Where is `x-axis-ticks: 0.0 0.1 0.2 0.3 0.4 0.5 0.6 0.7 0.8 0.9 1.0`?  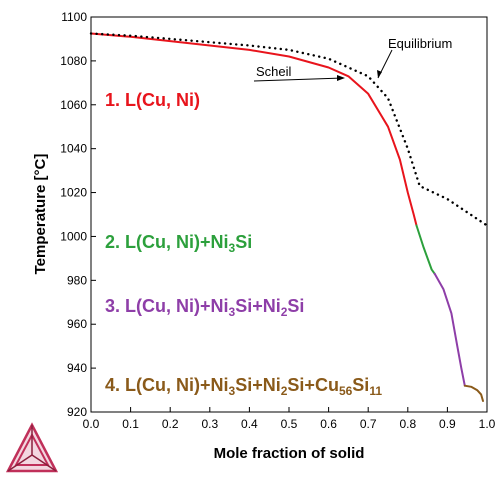 x-axis-ticks: 0.0 0.1 0.2 0.3 0.4 0.5 0.6 0.7 0.8 0.9 1.0 is located at coordinates (289, 419).